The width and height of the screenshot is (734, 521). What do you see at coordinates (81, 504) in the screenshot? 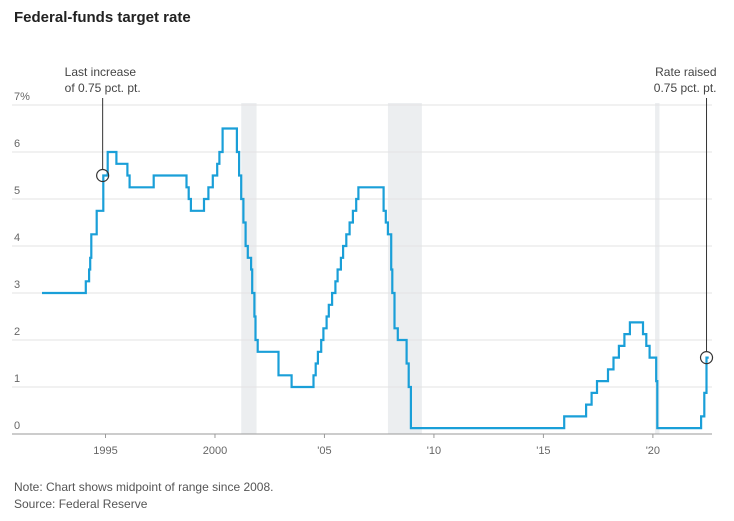
I see `chart-source: Source: Federal Reserve` at bounding box center [81, 504].